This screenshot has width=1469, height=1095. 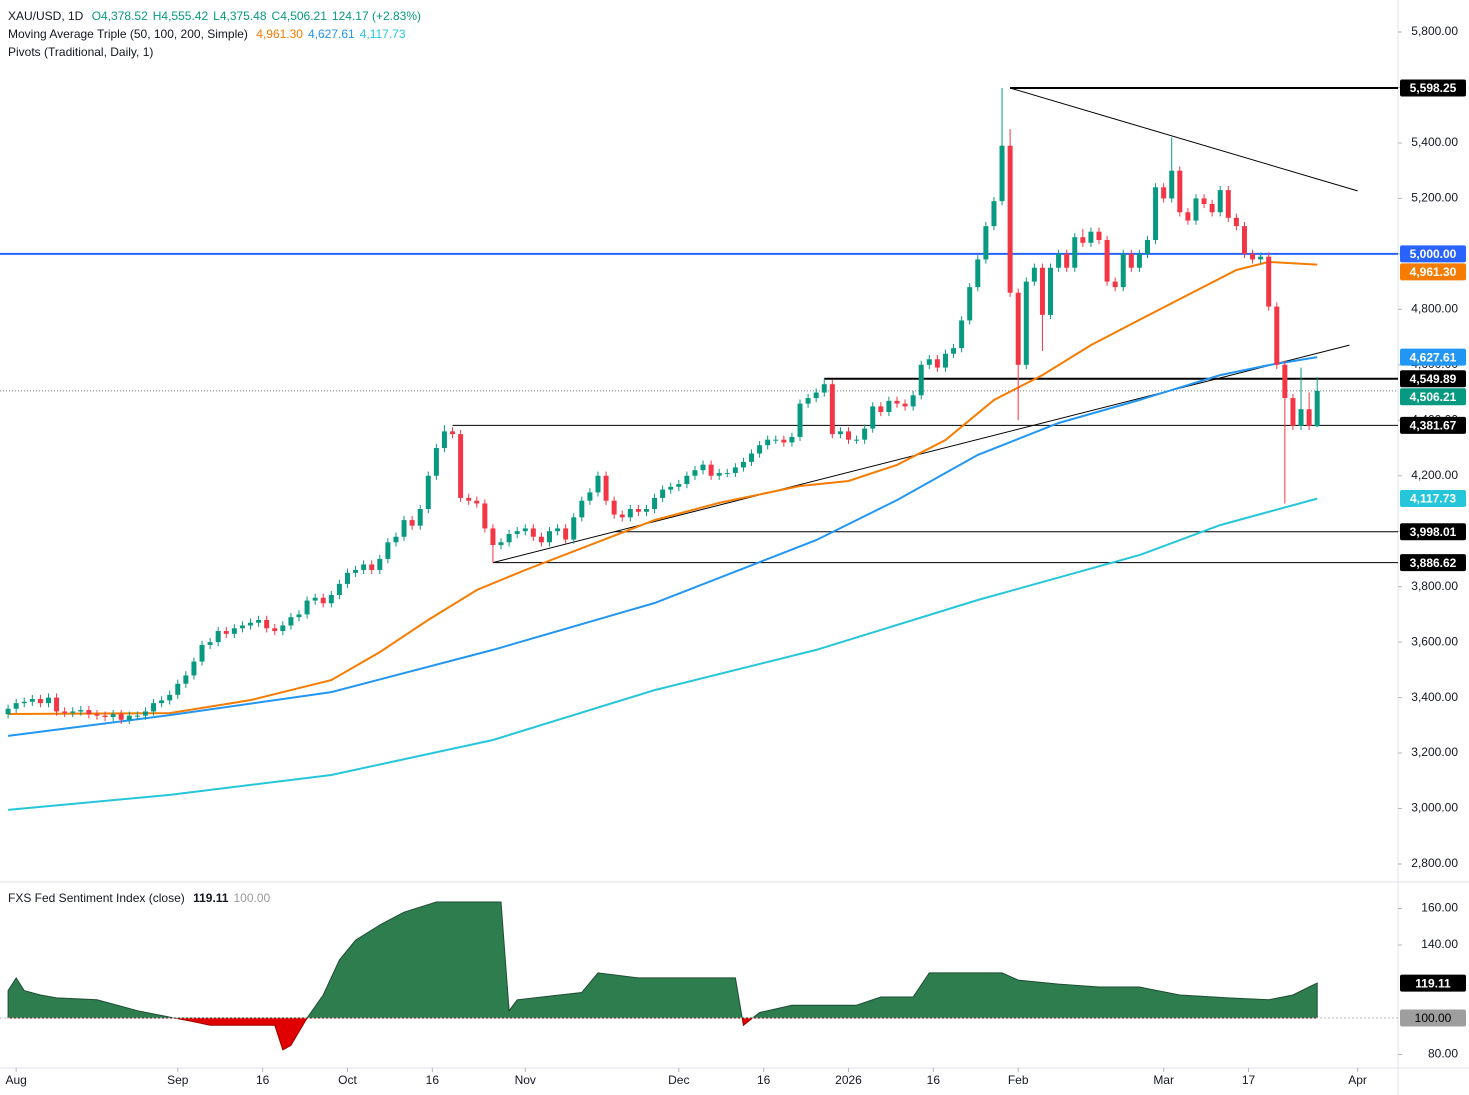 What do you see at coordinates (1018, 1080) in the screenshot?
I see `x-tick-label: Feb` at bounding box center [1018, 1080].